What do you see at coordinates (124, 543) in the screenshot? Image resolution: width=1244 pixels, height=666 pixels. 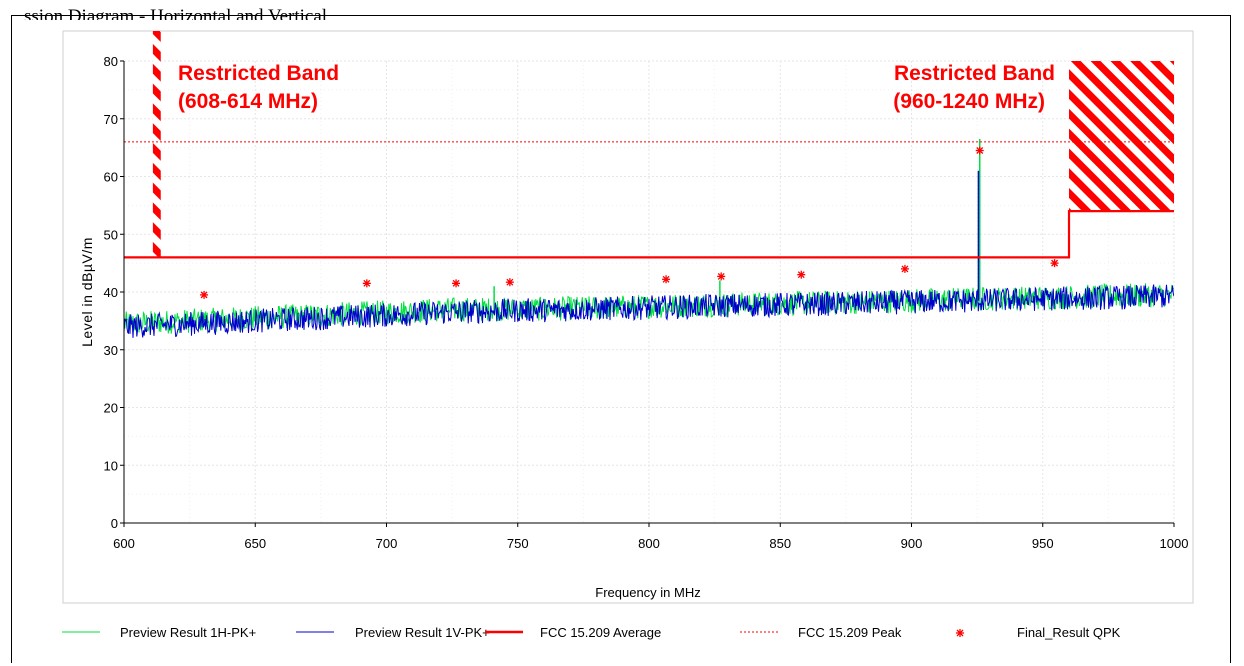 I see `x-tick-label: 600` at bounding box center [124, 543].